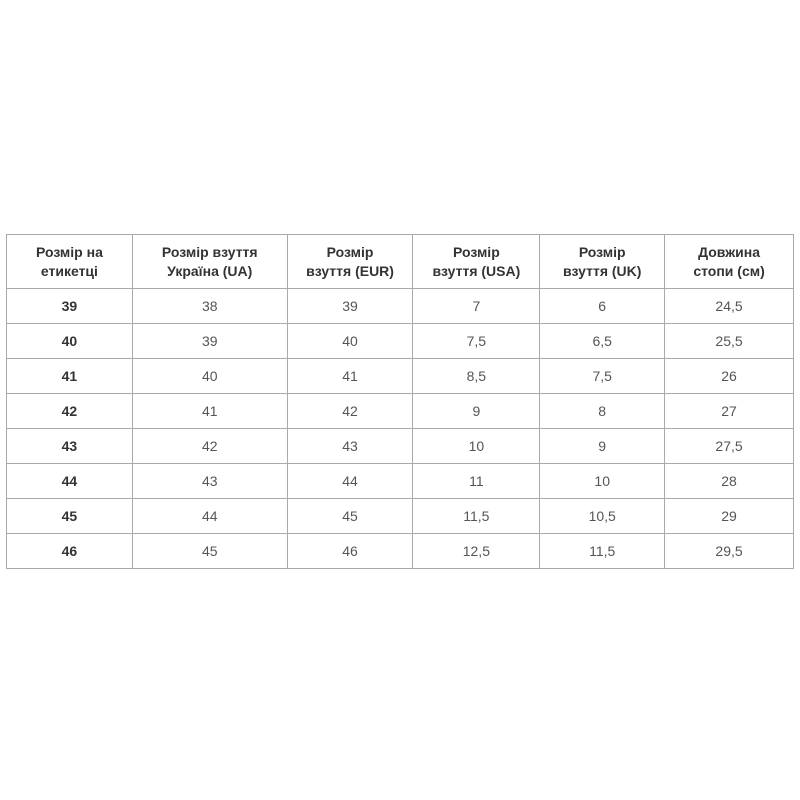  I want to click on column-header: Розмір взуття (UK), so click(602, 261).